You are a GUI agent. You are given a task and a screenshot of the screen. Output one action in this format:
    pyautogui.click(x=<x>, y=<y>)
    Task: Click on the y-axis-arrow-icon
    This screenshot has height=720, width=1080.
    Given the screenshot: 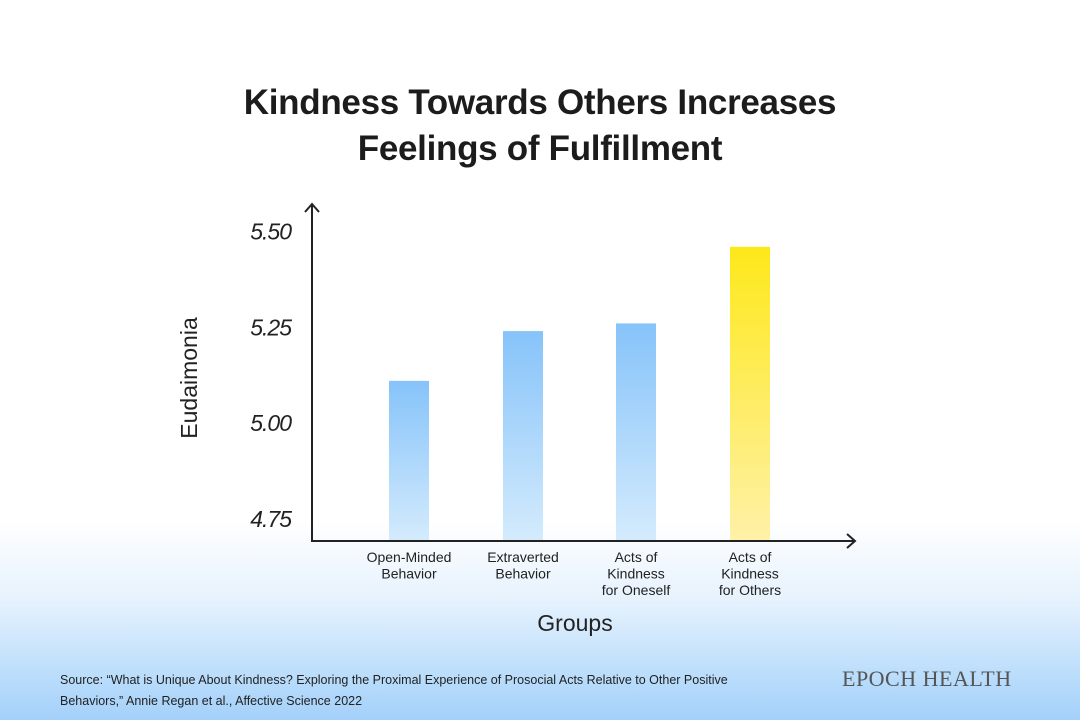 What is the action you would take?
    pyautogui.click(x=312, y=207)
    